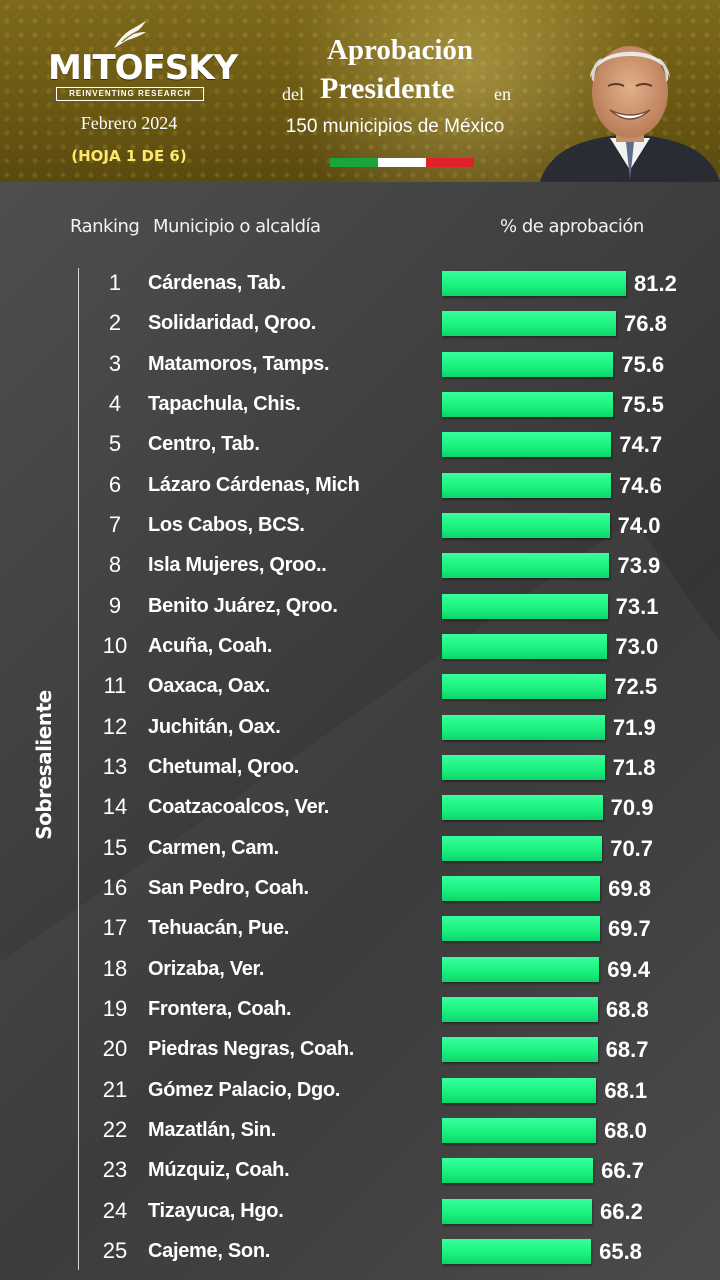  Describe the element at coordinates (395, 126) in the screenshot. I see `title-municipios: 150 municipios de México` at that location.